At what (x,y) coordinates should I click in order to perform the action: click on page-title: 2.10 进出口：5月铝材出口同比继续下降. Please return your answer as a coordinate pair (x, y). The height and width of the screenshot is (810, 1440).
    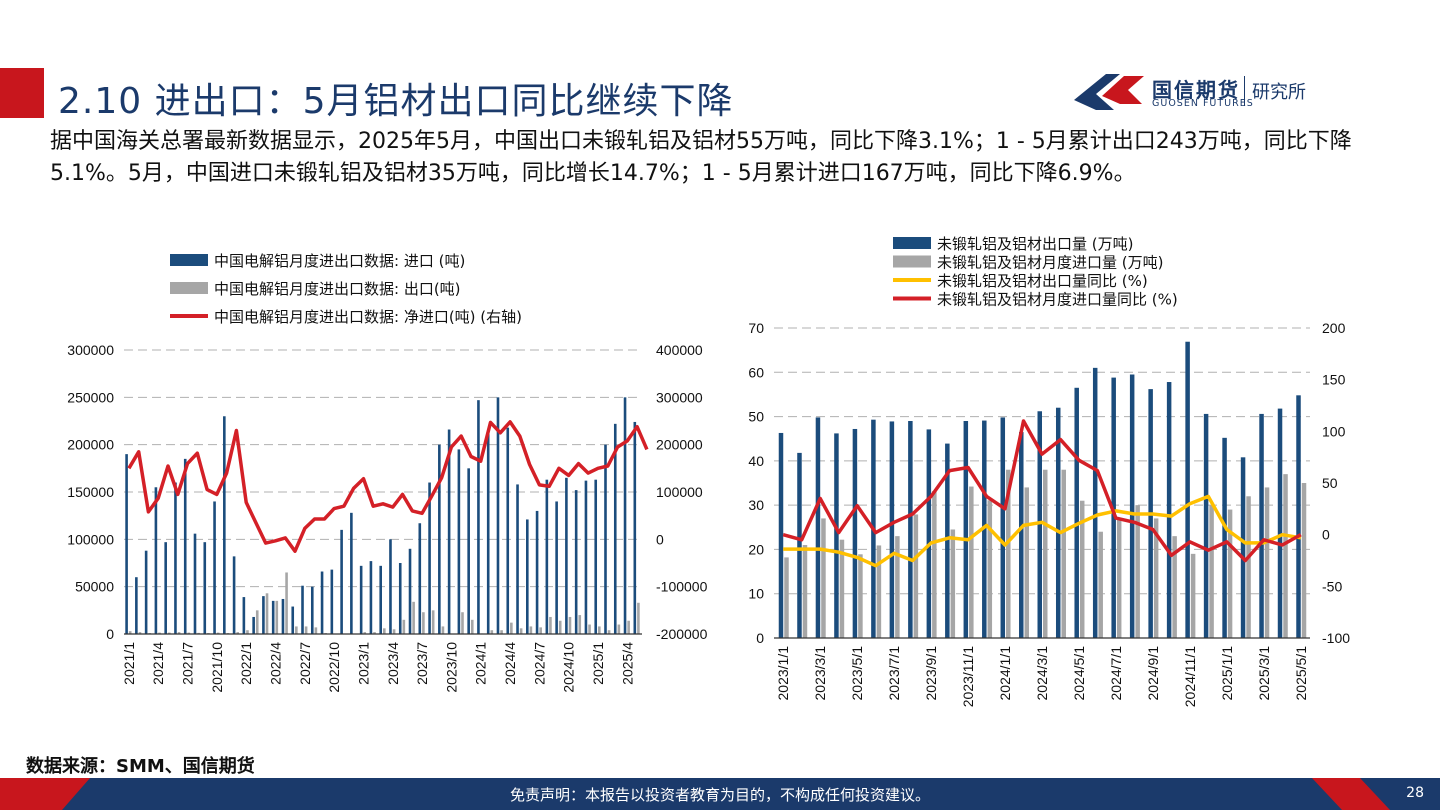
    Looking at the image, I should click on (396, 101).